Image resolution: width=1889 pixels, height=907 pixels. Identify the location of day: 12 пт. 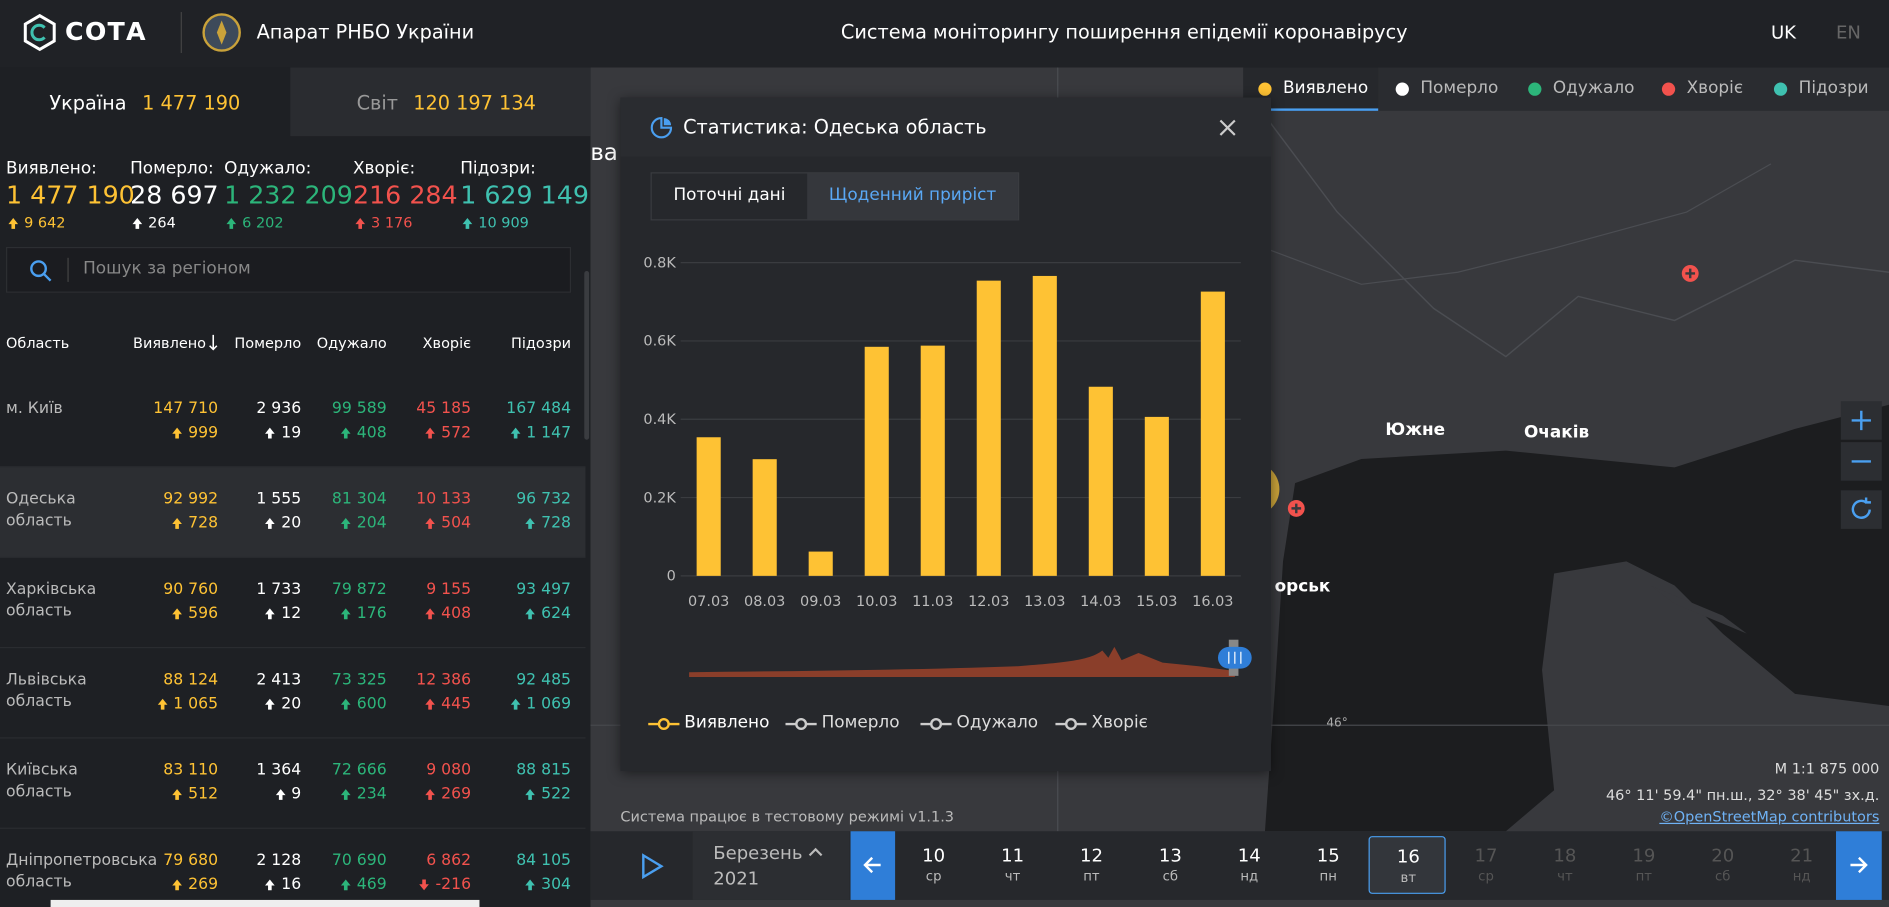
(1091, 865).